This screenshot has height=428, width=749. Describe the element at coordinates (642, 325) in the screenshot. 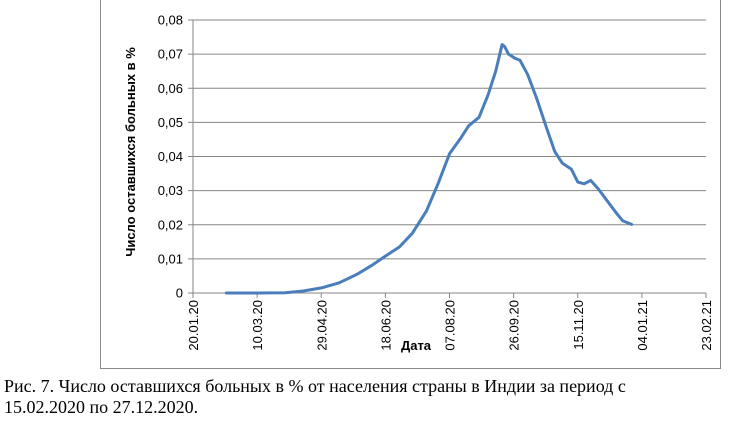

I see `x-tick-label: 04.01.21` at that location.